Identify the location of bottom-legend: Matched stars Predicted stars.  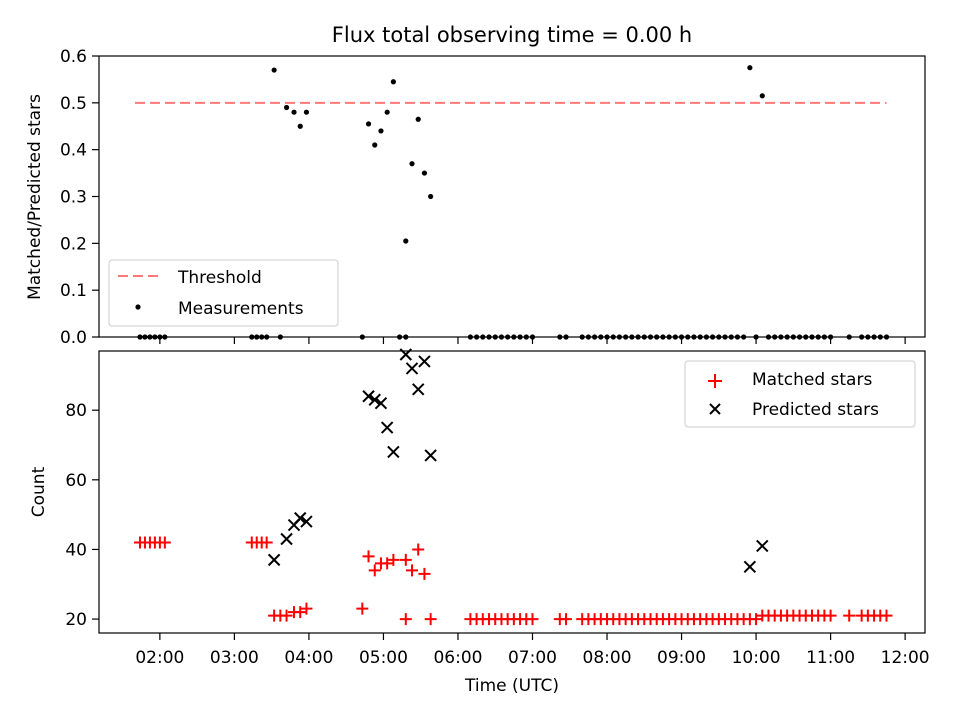
(800, 394).